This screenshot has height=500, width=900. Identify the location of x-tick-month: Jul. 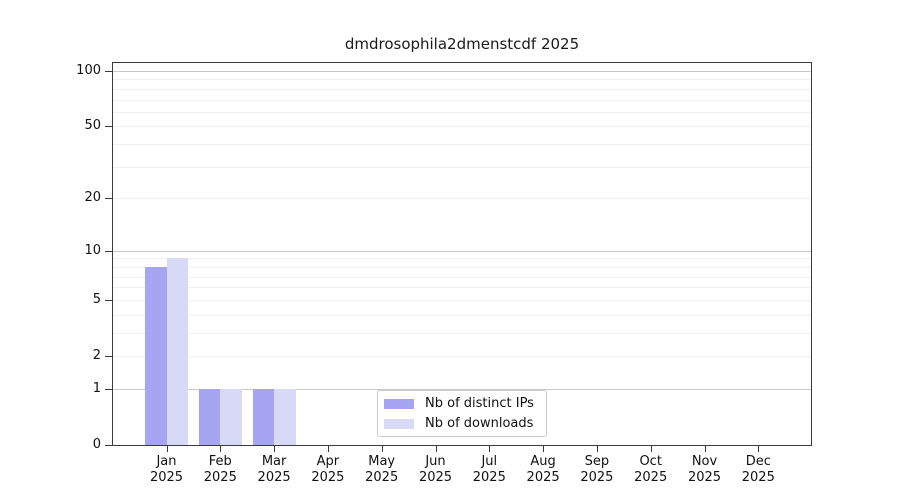
(489, 461).